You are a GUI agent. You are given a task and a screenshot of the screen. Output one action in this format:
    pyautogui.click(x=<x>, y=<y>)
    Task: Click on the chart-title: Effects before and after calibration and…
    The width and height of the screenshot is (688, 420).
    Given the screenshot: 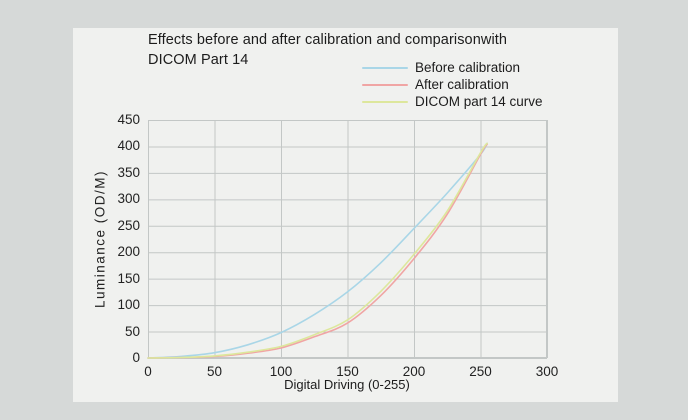 What is the action you would take?
    pyautogui.click(x=328, y=50)
    